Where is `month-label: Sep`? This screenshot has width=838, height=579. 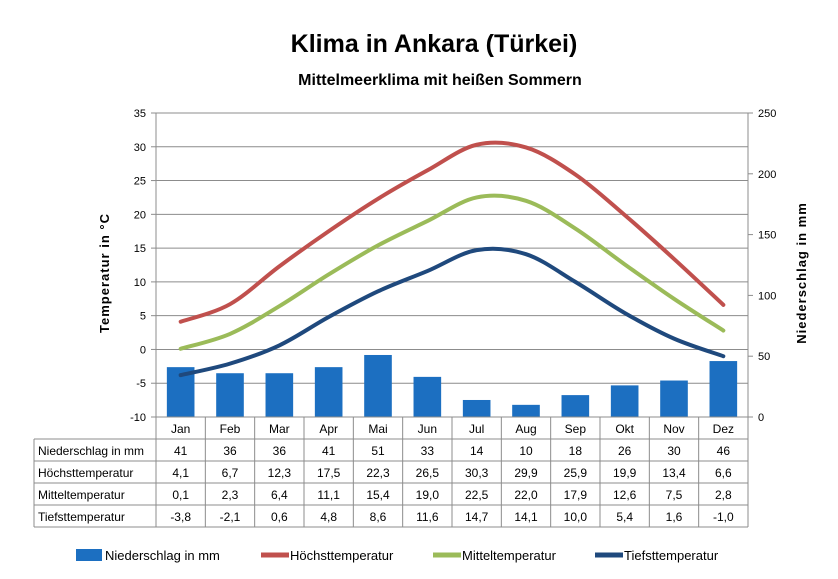 month-label: Sep is located at coordinates (576, 429).